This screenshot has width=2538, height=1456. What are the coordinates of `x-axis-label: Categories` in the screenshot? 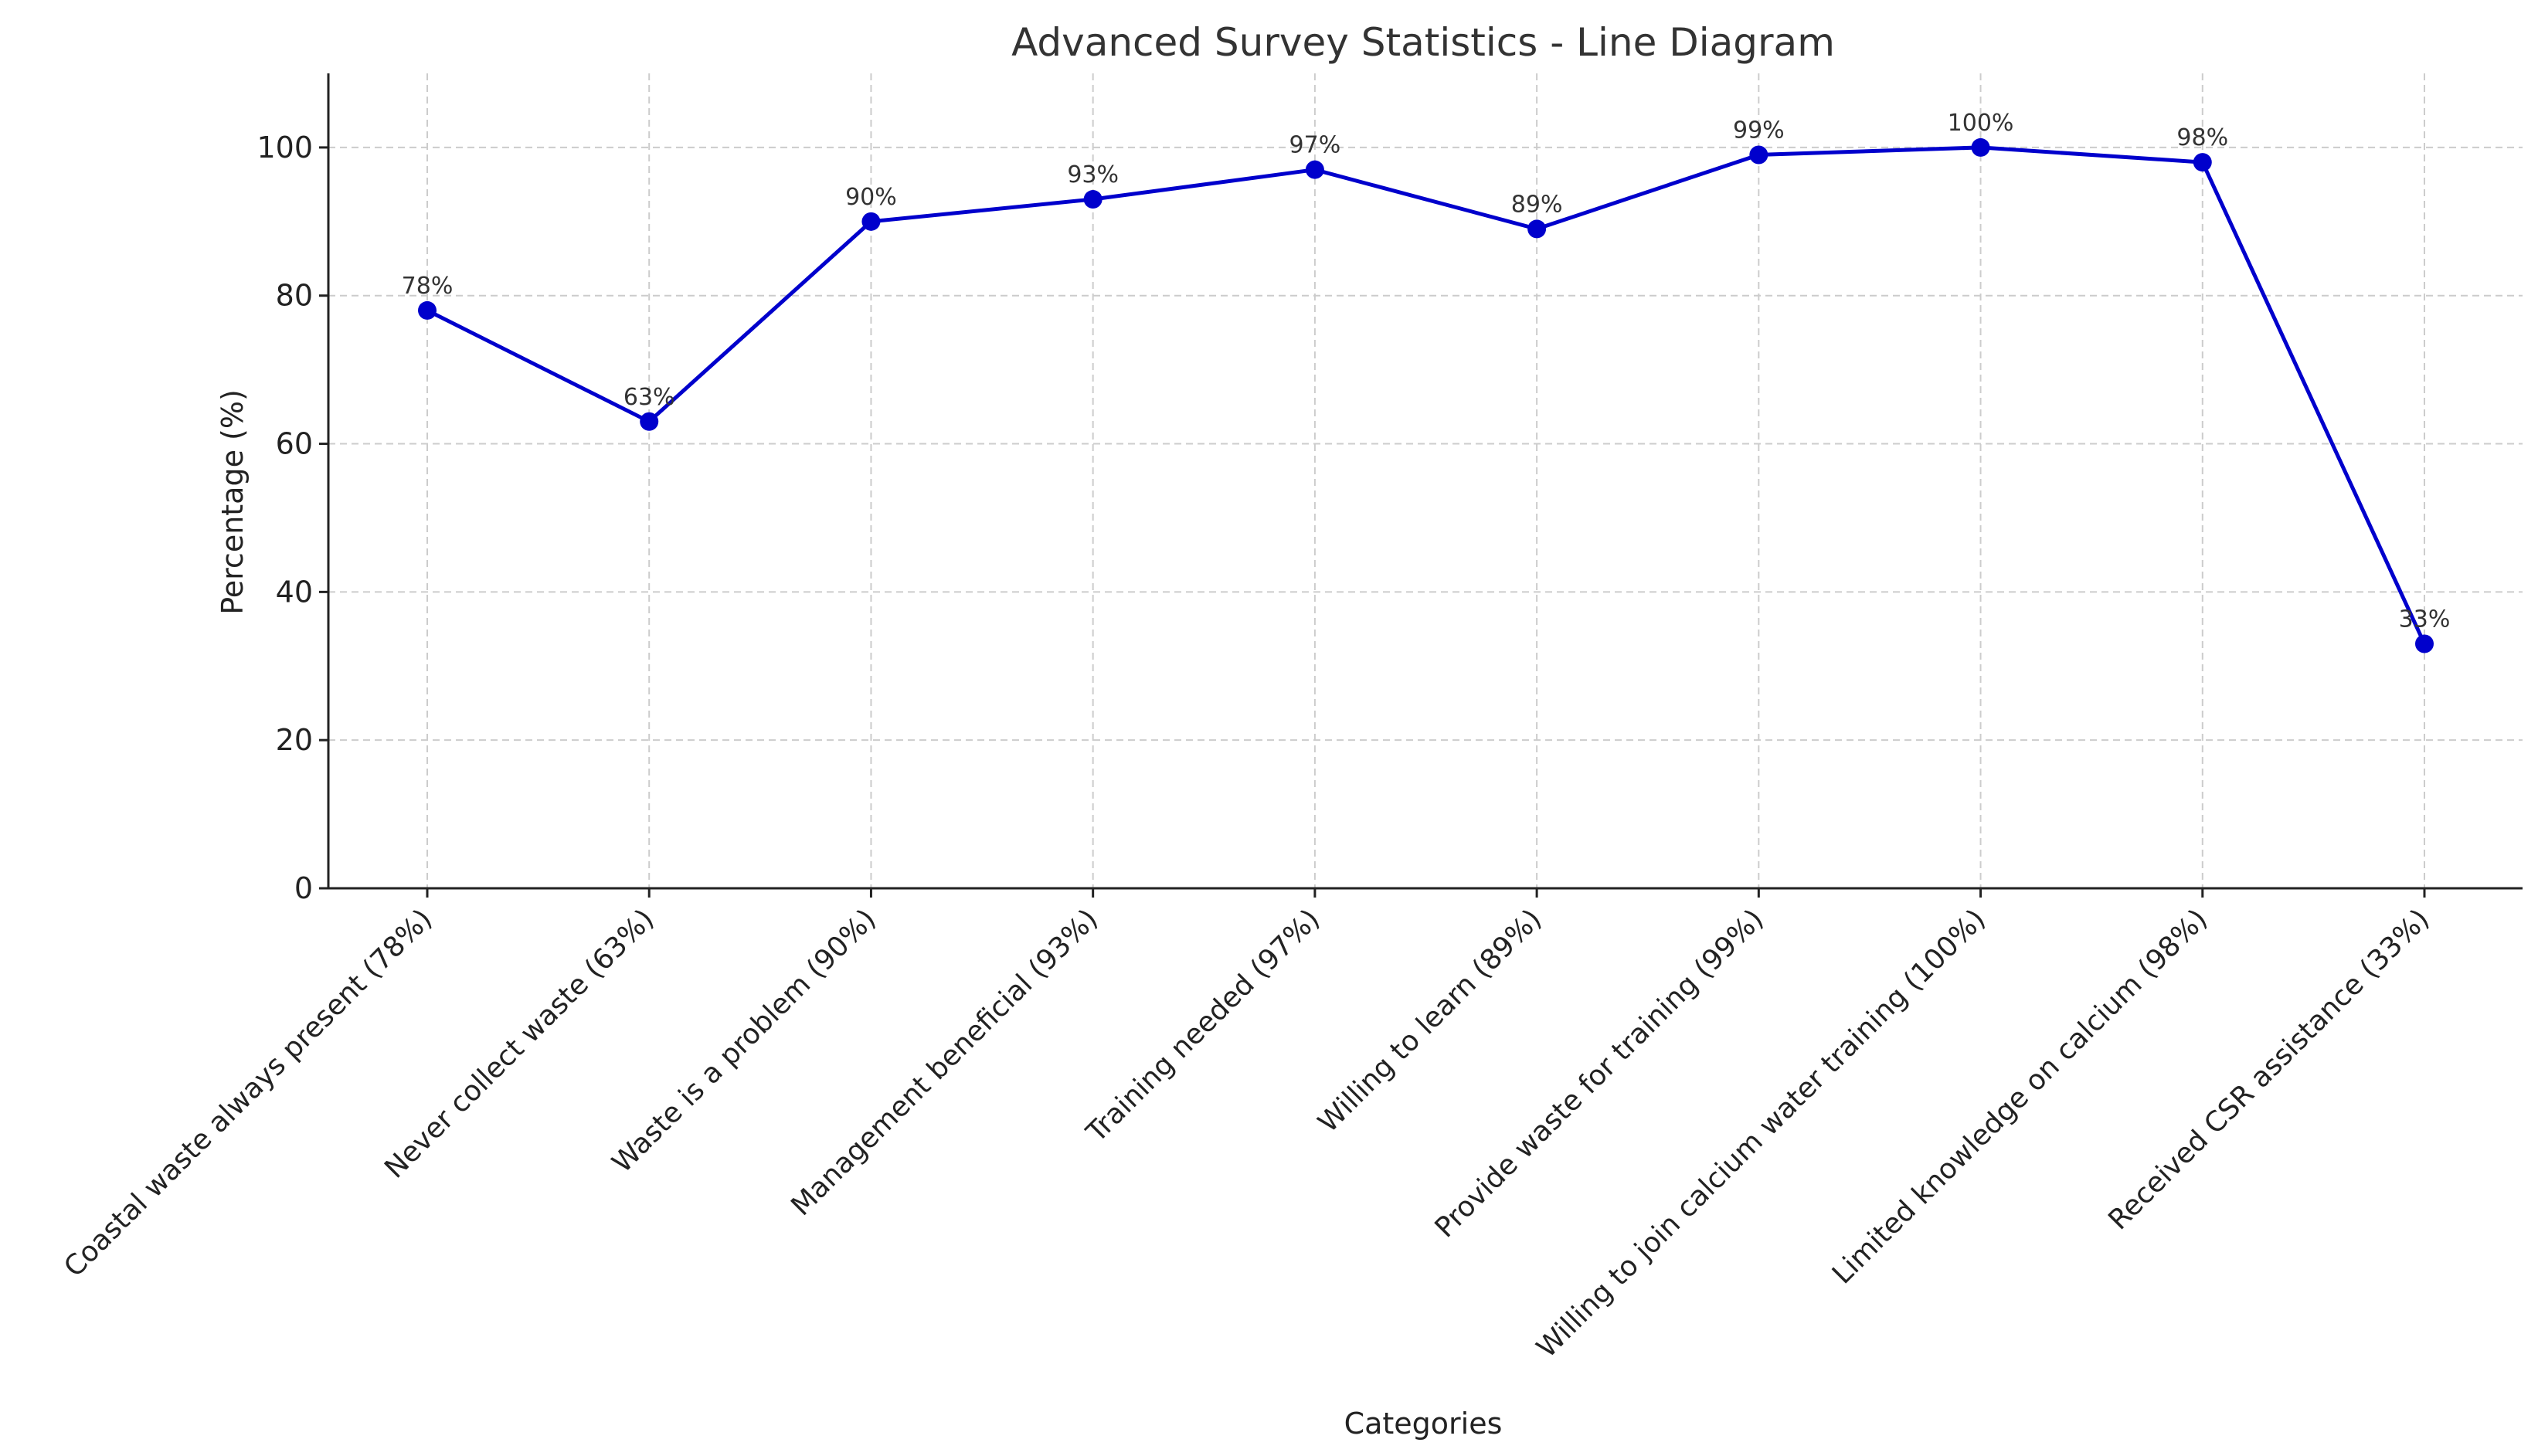 It's located at (1423, 1424).